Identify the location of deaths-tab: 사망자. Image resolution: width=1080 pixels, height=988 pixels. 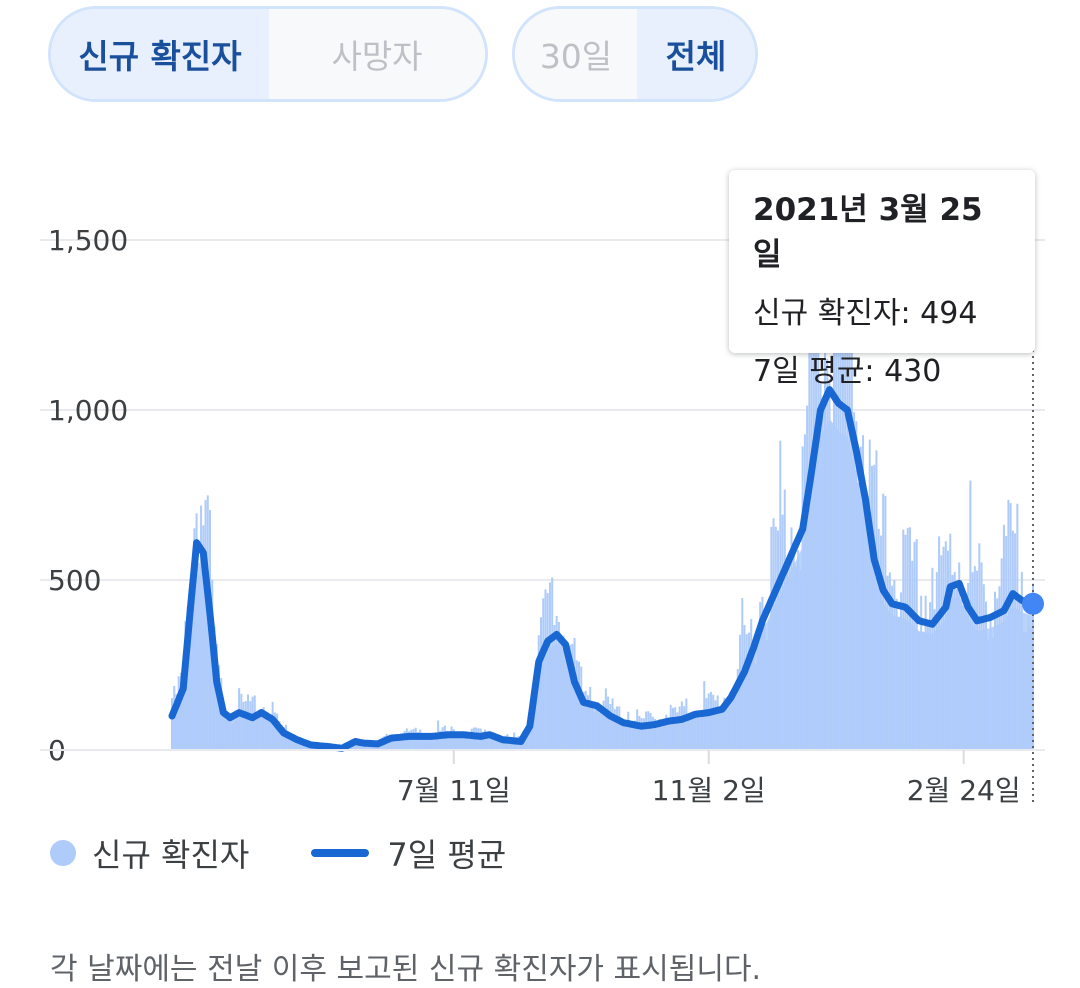
(377, 54).